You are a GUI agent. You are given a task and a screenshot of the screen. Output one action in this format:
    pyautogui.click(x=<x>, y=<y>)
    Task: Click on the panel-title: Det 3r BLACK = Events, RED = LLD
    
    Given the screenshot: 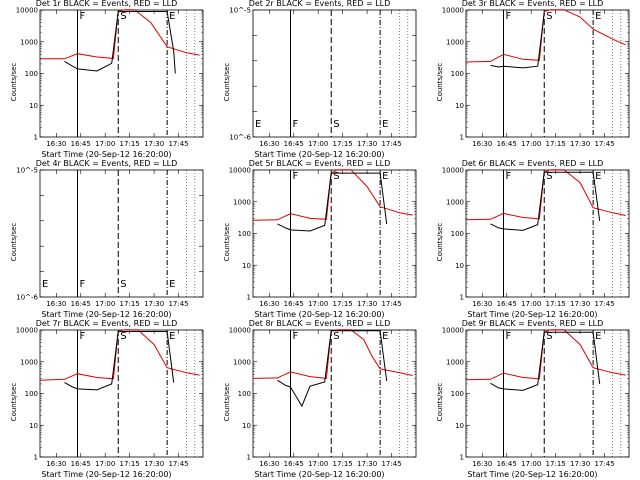 What is the action you would take?
    pyautogui.click(x=532, y=4)
    